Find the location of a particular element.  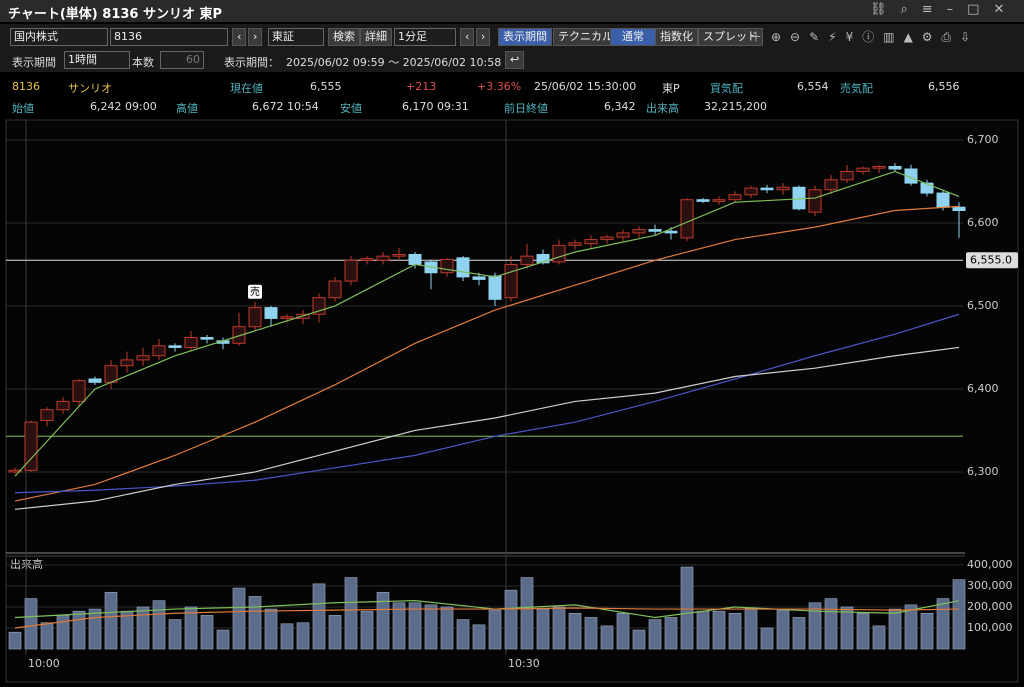

indexed-button: 指数化 is located at coordinates (676, 37).